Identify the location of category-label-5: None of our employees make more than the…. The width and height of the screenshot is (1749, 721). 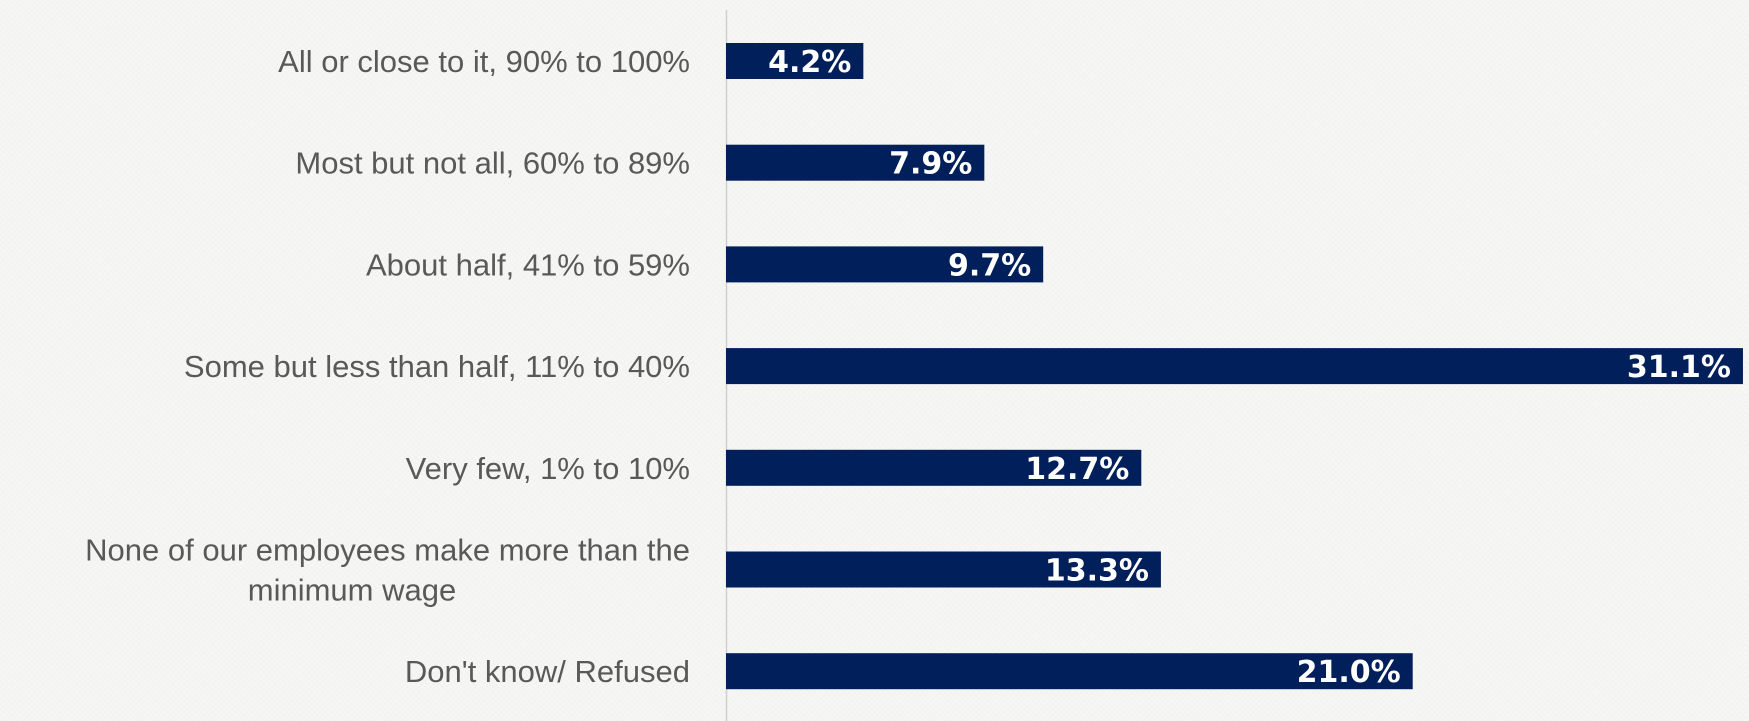
(387, 570).